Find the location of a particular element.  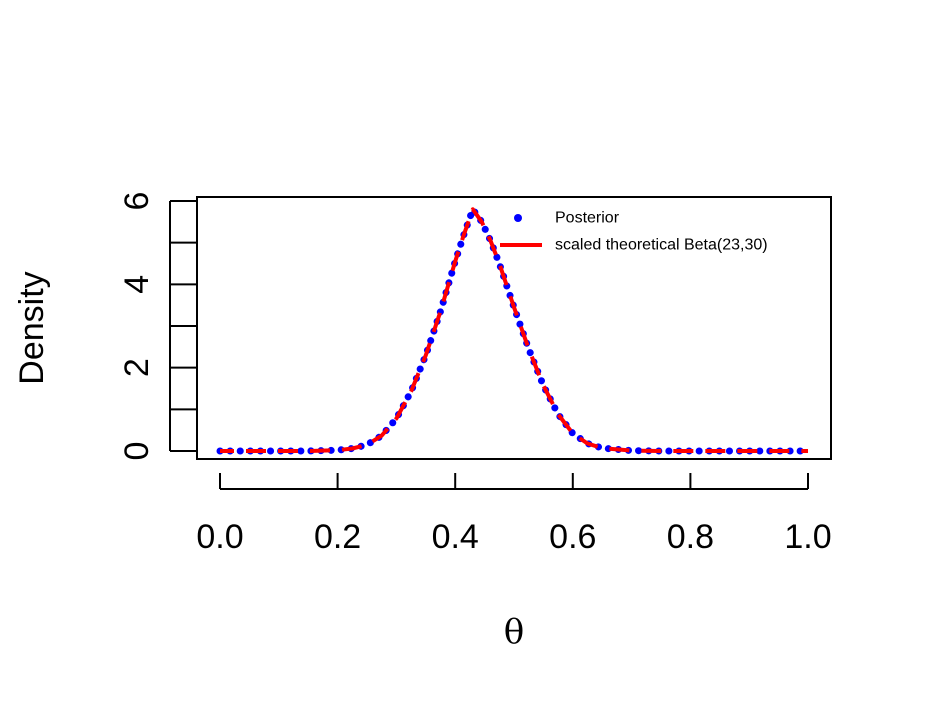

legend-posterior-marker is located at coordinates (518, 218).